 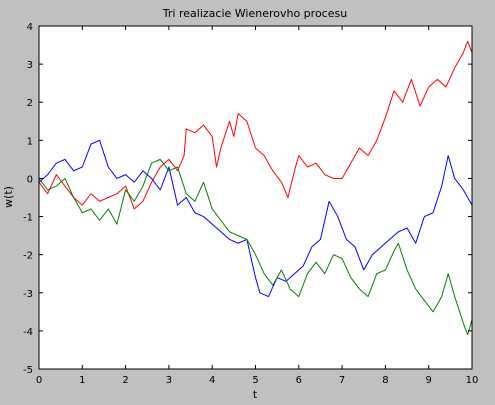 I want to click on y-tick-label: 2, so click(x=30, y=103).